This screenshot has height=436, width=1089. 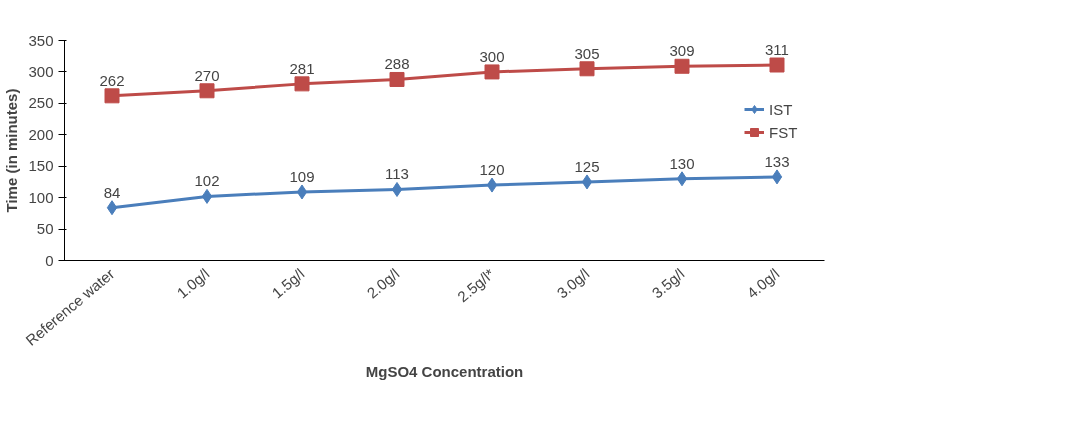 What do you see at coordinates (682, 163) in the screenshot?
I see `data-label: 130` at bounding box center [682, 163].